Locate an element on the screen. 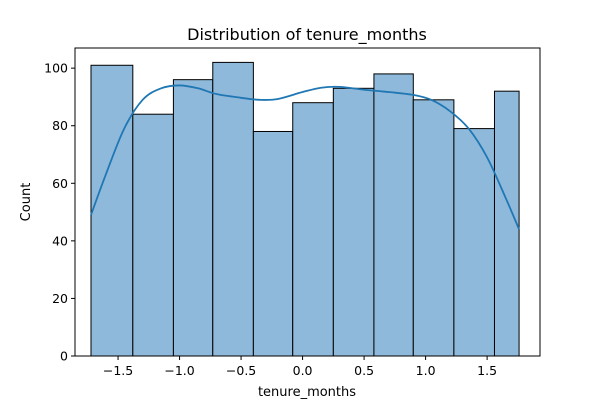 The image size is (600, 400). x-tick-label: 1.0 is located at coordinates (426, 370).